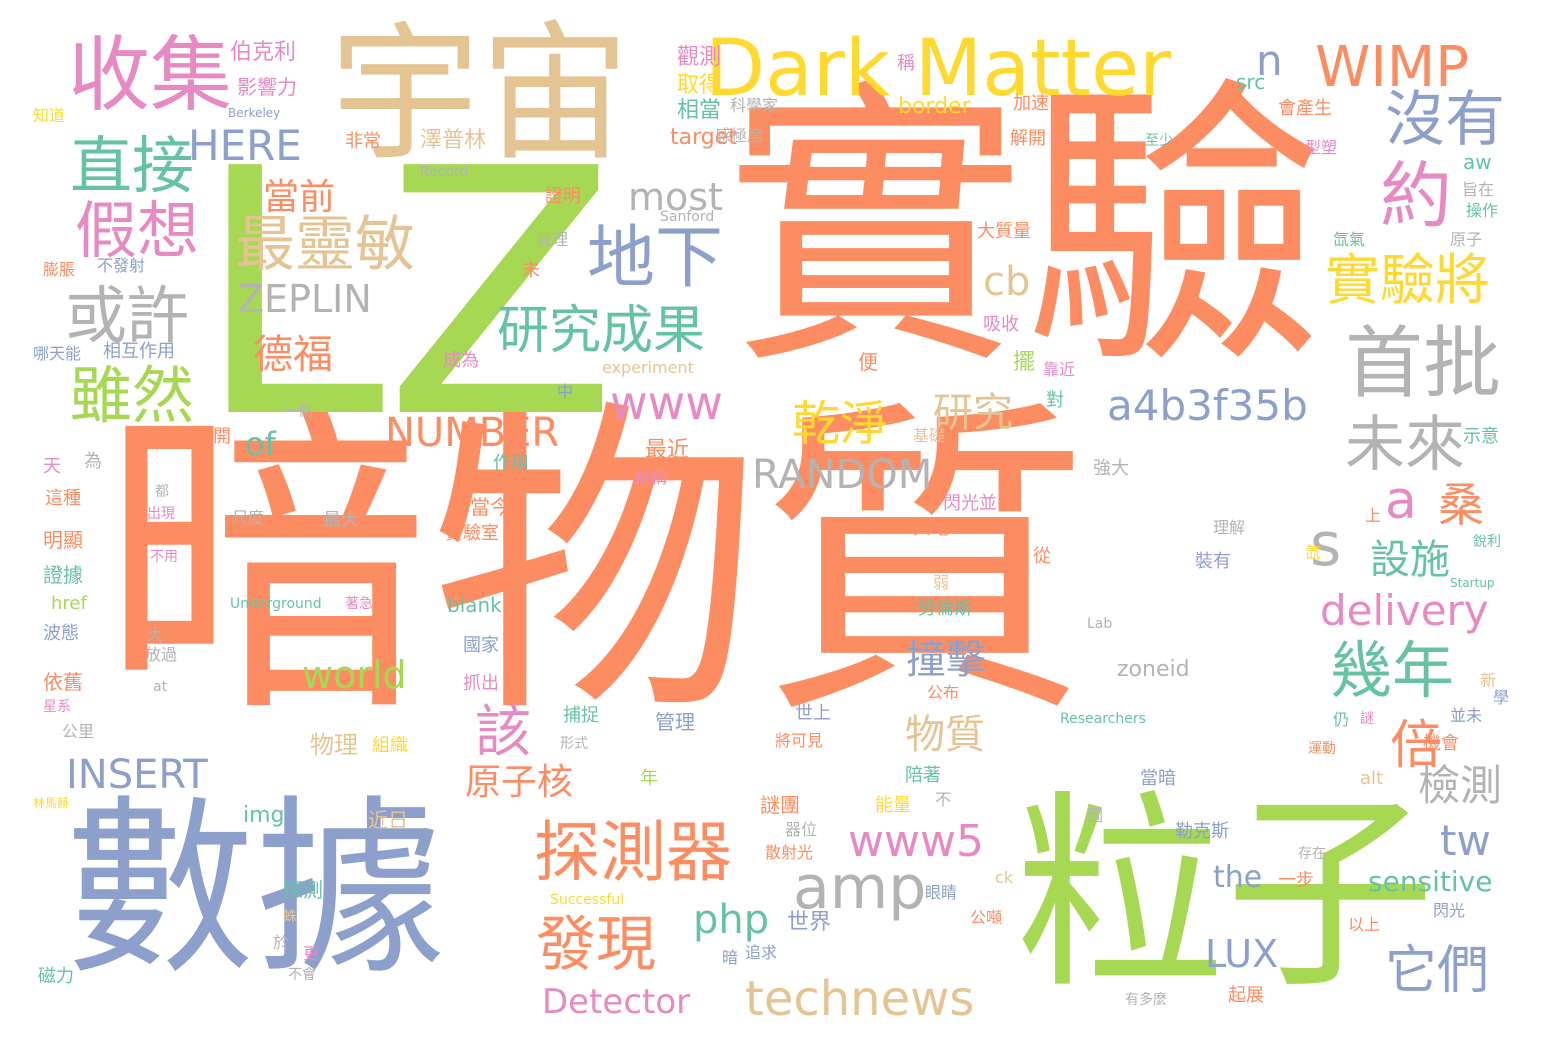  What do you see at coordinates (1159, 141) in the screenshot?
I see `word-at-least: 至少` at bounding box center [1159, 141].